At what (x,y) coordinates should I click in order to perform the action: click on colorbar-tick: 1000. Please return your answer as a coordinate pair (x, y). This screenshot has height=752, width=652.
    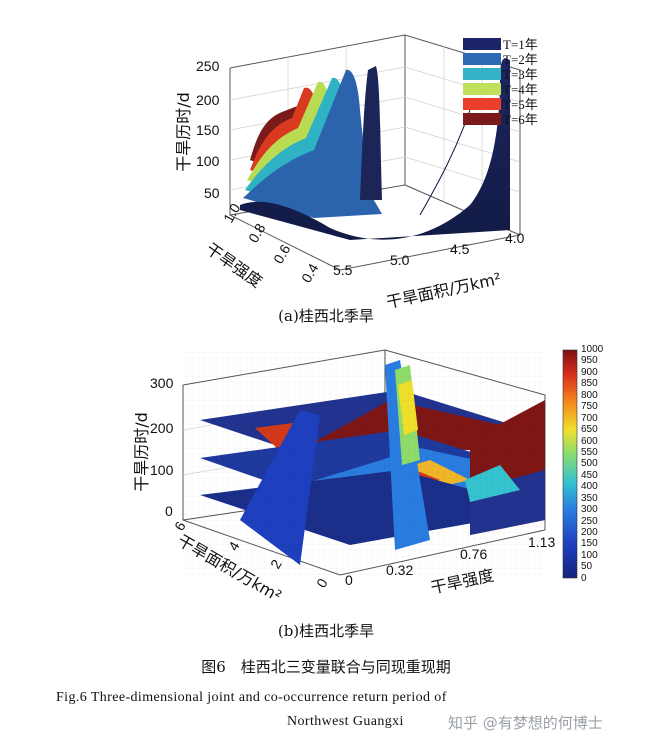
    Looking at the image, I should click on (592, 349).